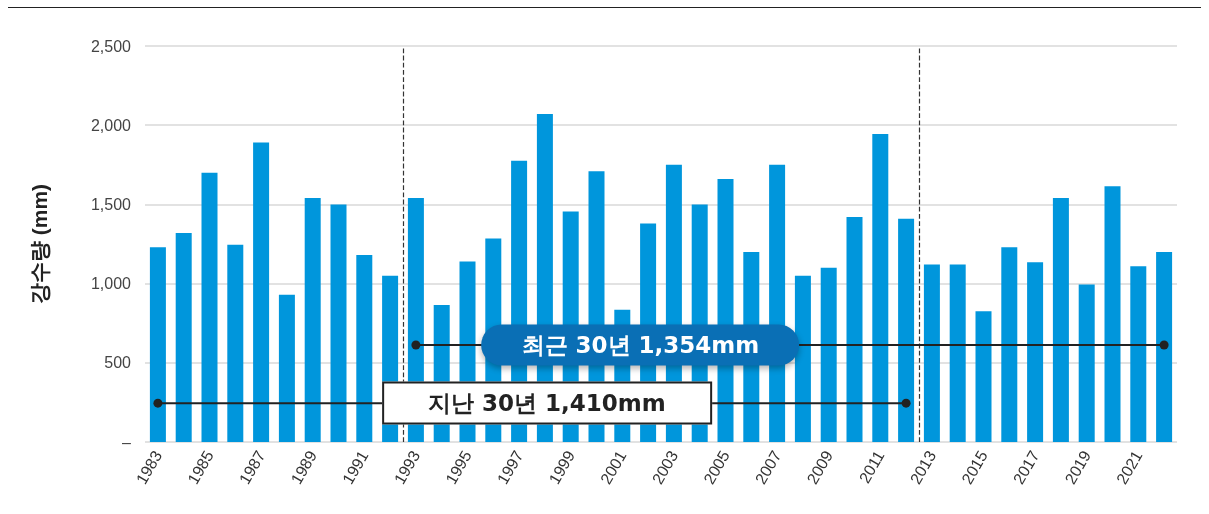 The image size is (1209, 514). Describe the element at coordinates (111, 125) in the screenshot. I see `y-tick-label: 2,000` at that location.